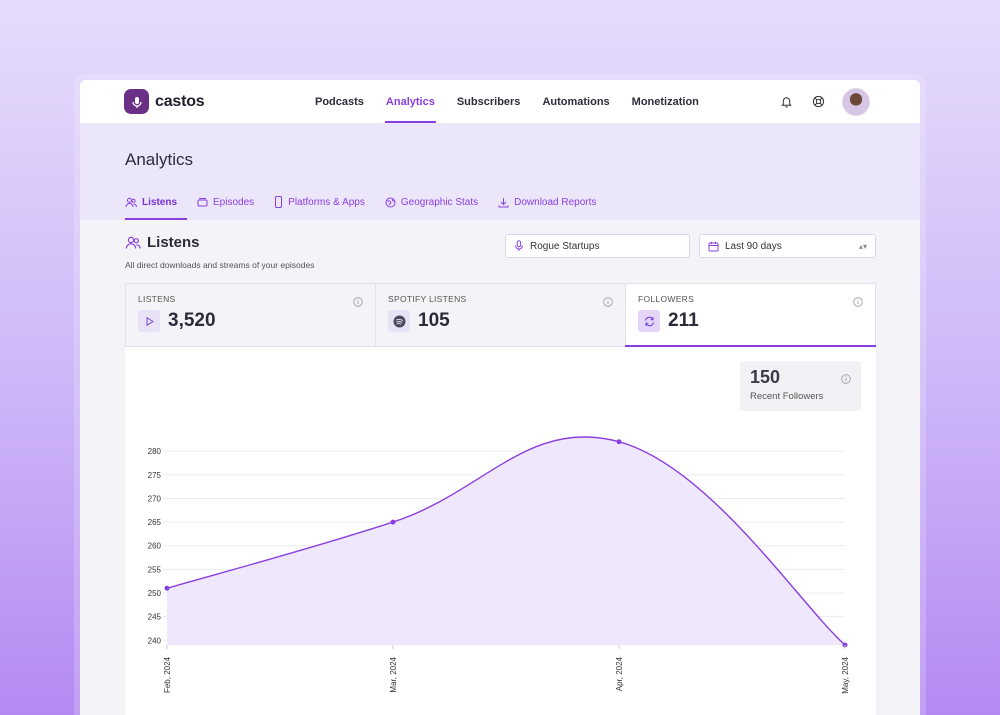 This screenshot has height=715, width=1000. Describe the element at coordinates (180, 101) in the screenshot. I see `logo-text: castos` at that location.